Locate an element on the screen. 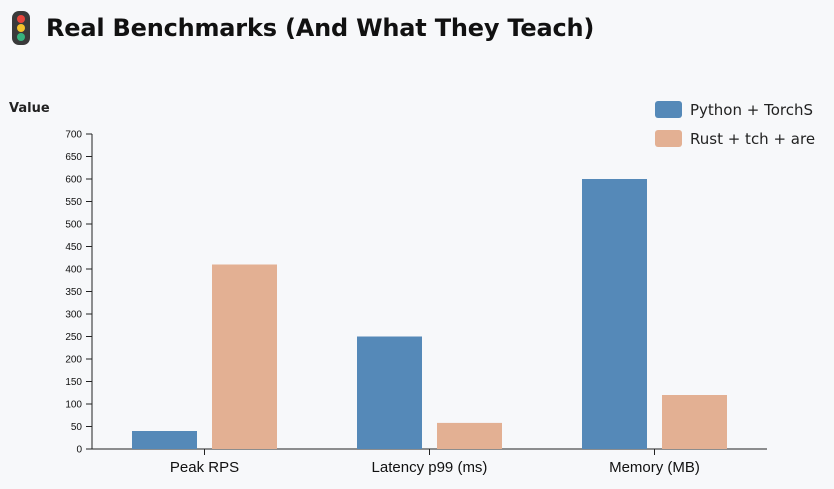 The height and width of the screenshot is (489, 834). y-tick-label: 0 is located at coordinates (79, 450).